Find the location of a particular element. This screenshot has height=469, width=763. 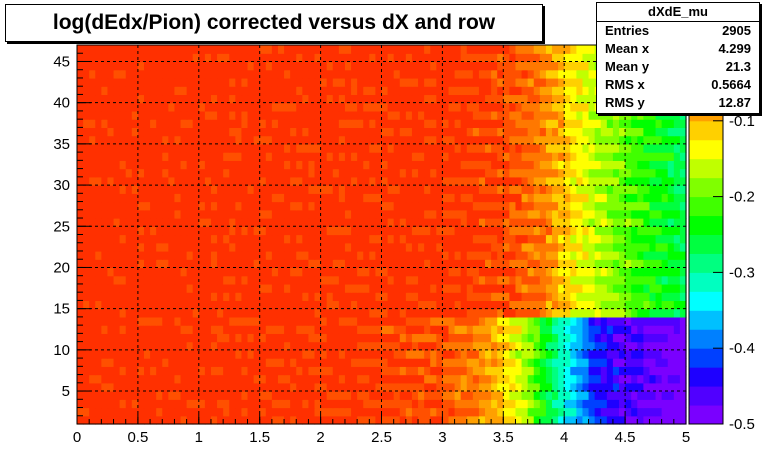

x-tick-label: 2 is located at coordinates (320, 437).